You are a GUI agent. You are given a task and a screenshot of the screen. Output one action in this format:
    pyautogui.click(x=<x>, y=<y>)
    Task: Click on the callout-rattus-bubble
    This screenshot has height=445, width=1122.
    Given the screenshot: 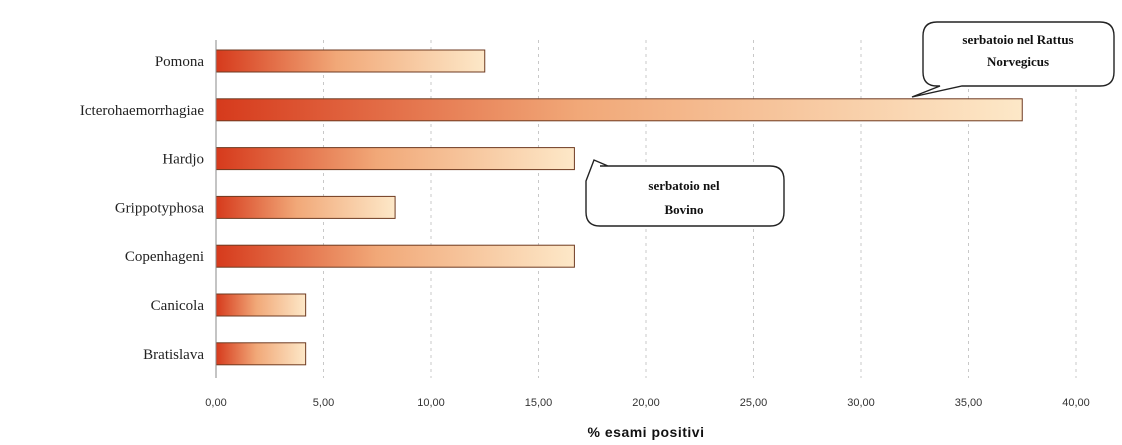 What is the action you would take?
    pyautogui.click(x=1013, y=59)
    